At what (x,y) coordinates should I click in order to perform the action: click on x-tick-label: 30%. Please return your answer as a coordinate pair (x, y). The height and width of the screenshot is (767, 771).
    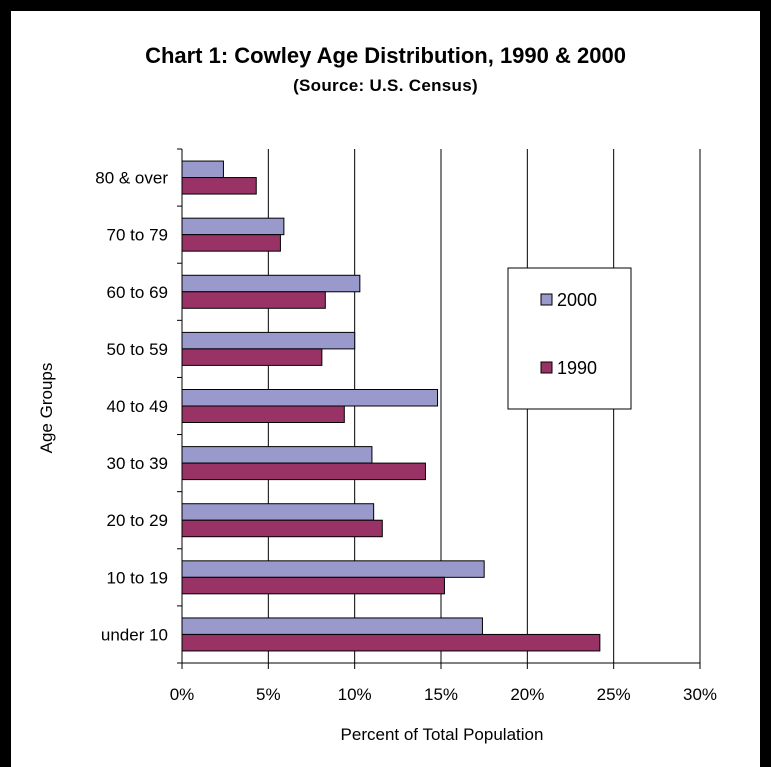
    Looking at the image, I should click on (700, 694).